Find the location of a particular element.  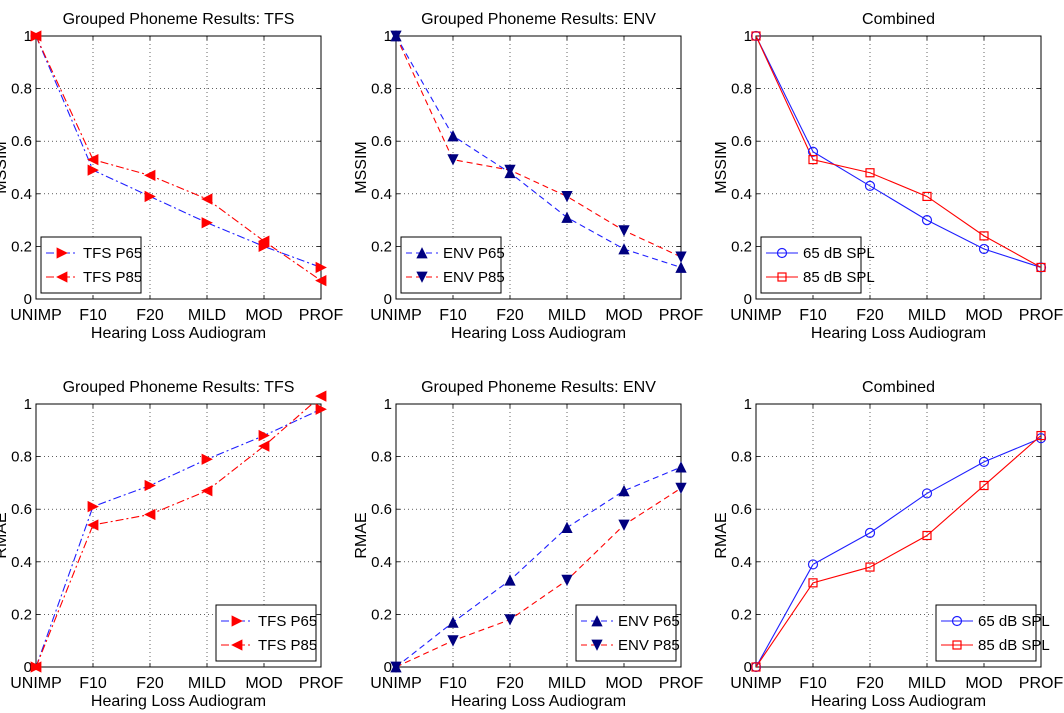

x-tick-label: PROF is located at coordinates (1041, 315).